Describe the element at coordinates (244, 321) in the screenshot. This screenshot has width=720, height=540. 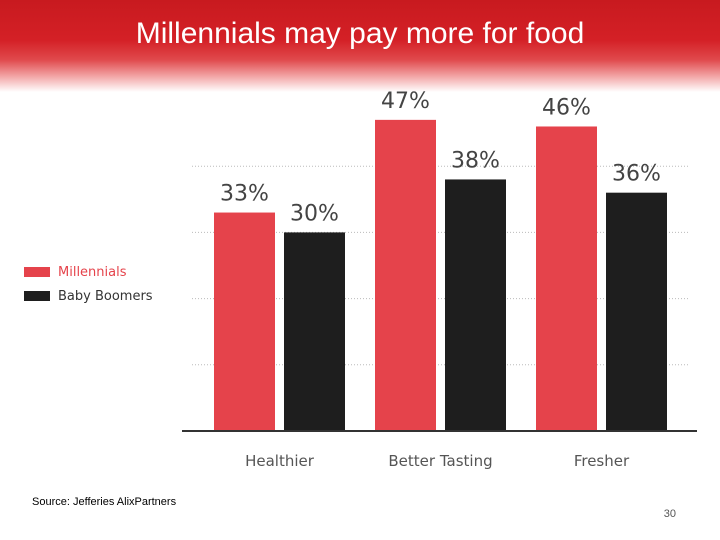
I see `bar-millennials-healthier` at that location.